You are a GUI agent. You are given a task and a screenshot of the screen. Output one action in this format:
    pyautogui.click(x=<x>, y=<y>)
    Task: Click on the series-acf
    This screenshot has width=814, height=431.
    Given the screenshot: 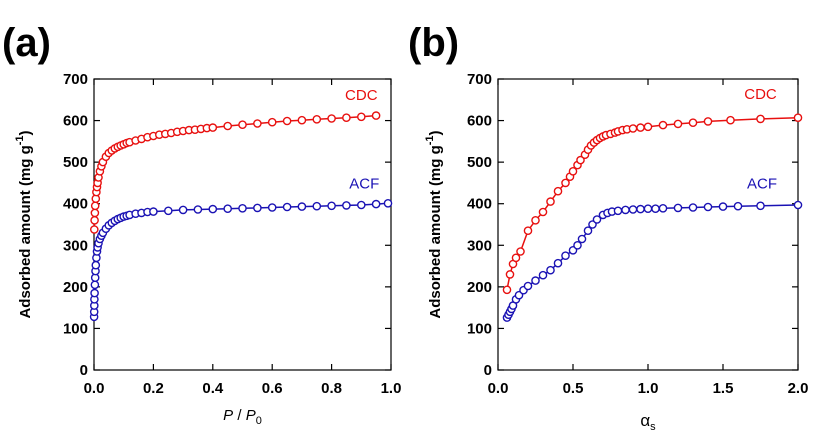 What is the action you would take?
    pyautogui.click(x=652, y=261)
    